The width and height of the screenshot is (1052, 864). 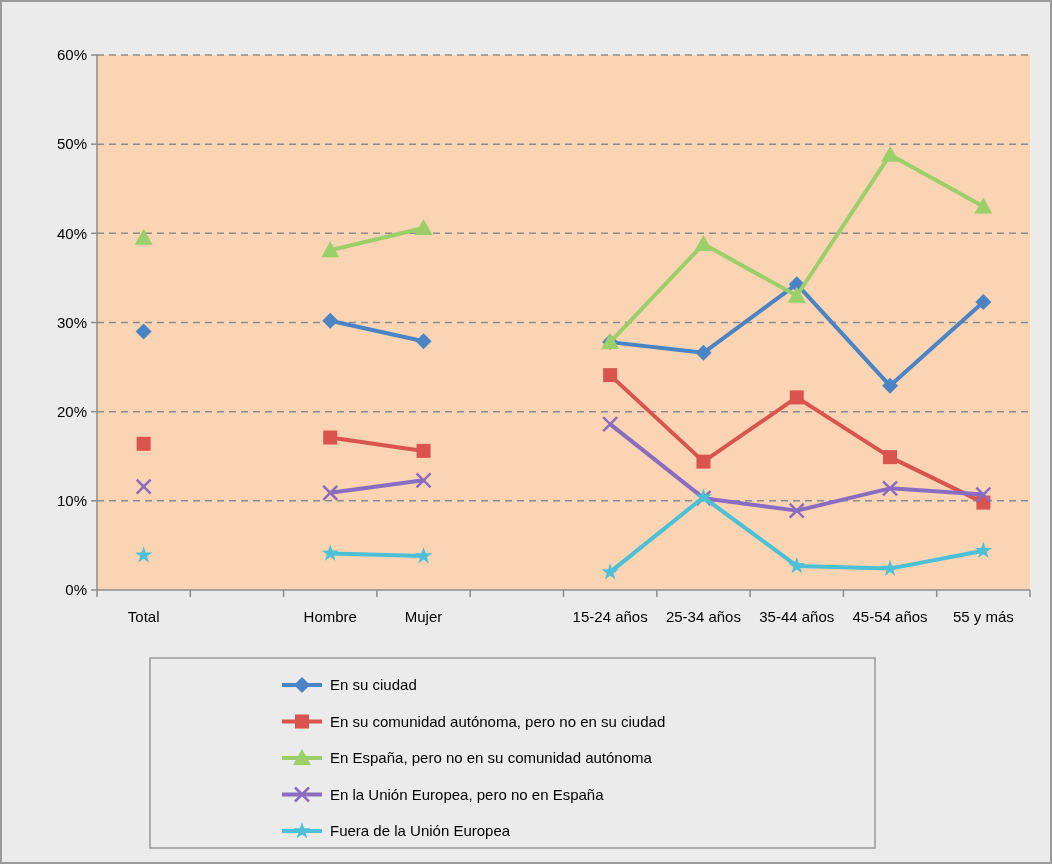 I want to click on y-tick-label: 0%, so click(x=76, y=590).